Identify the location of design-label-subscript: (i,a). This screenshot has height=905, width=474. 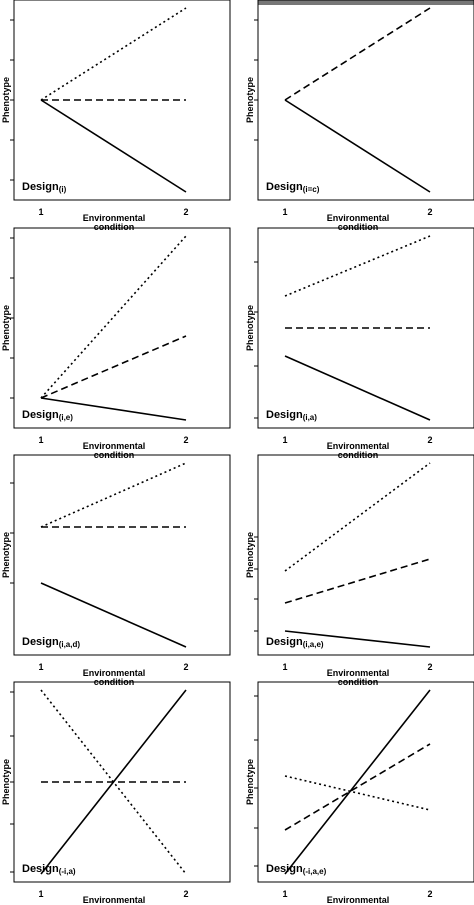
(310, 417).